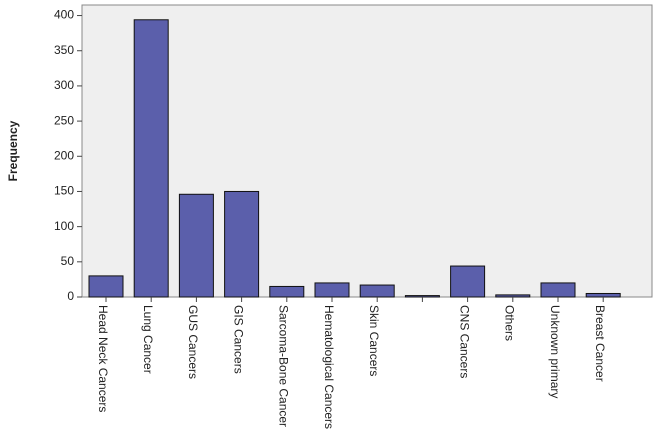 The image size is (659, 442). Describe the element at coordinates (64, 191) in the screenshot. I see `y-tick-label: 150` at that location.